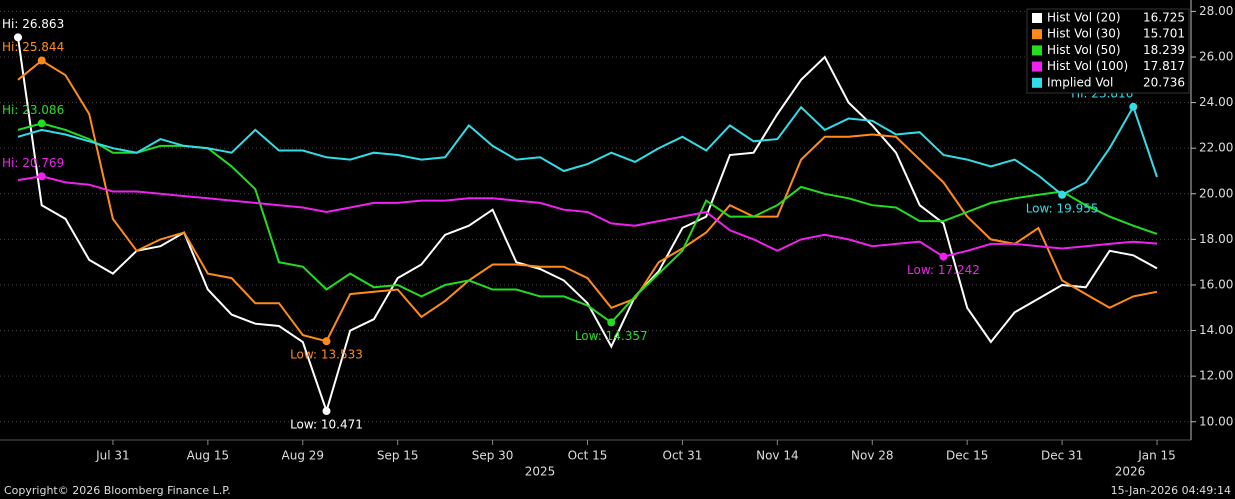 Image resolution: width=1235 pixels, height=499 pixels. What do you see at coordinates (1171, 490) in the screenshot?
I see `timestamp: 15-Jan-2026 04:49:14` at bounding box center [1171, 490].